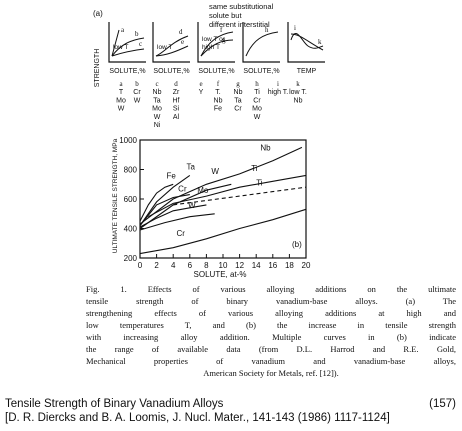 This screenshot has height=431, width=462. What do you see at coordinates (172, 175) in the screenshot?
I see `curve-label: Fe` at bounding box center [172, 175].